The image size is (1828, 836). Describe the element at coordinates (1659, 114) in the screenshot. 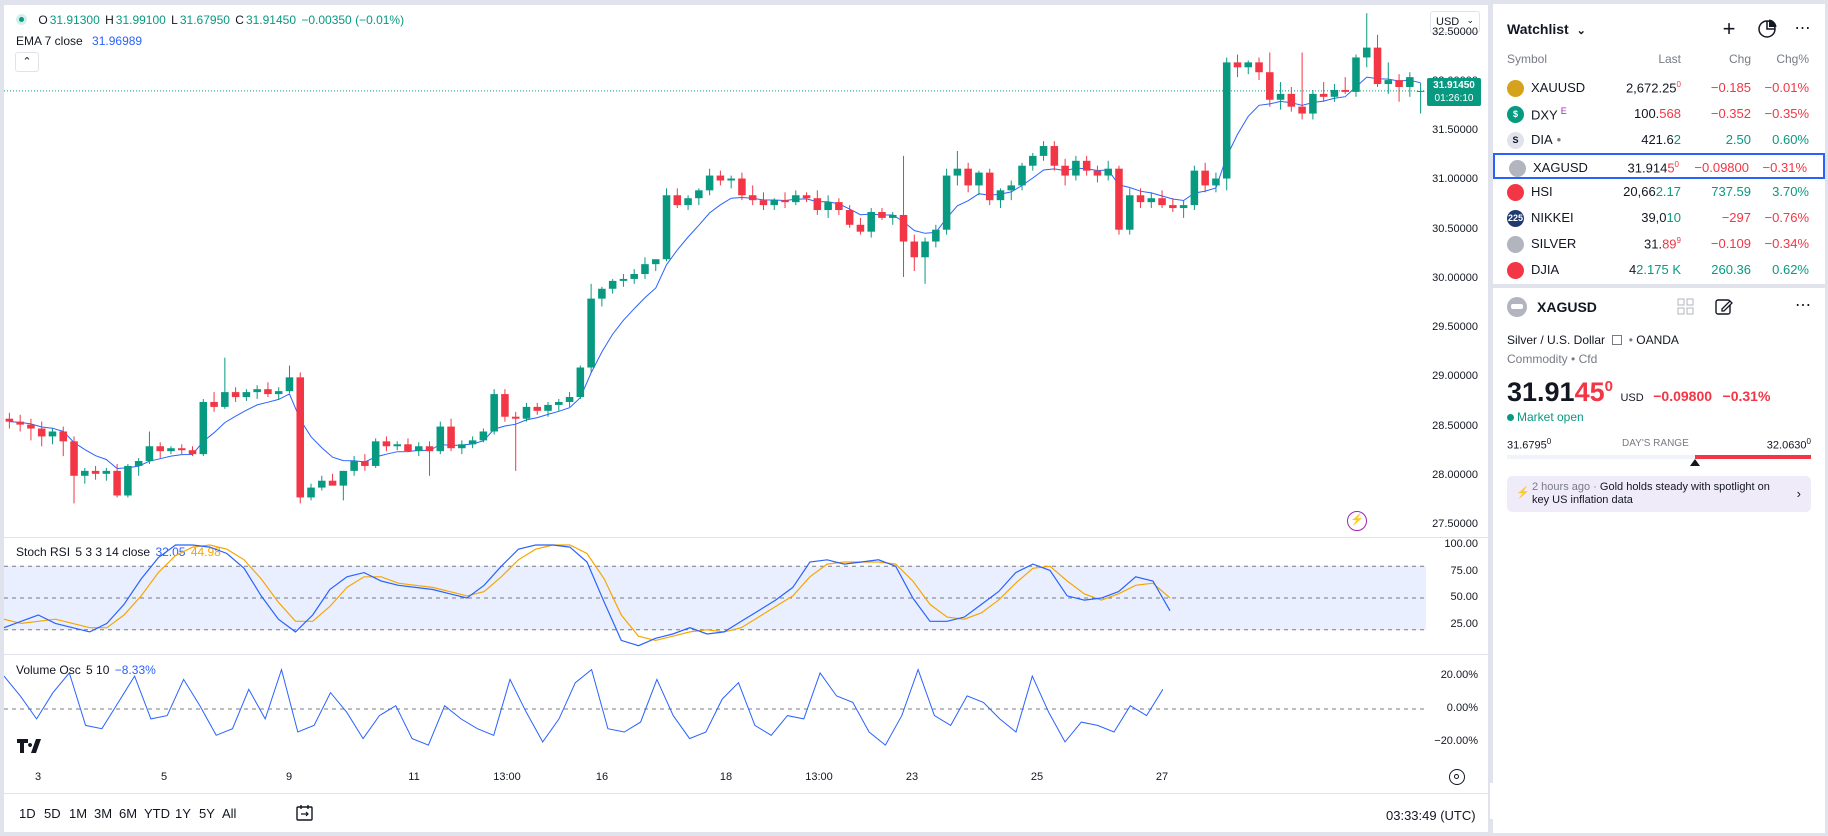

I see `watchlist-row-dxy: $ DXY E 100.568 −0.352 −0.35%` at that location.